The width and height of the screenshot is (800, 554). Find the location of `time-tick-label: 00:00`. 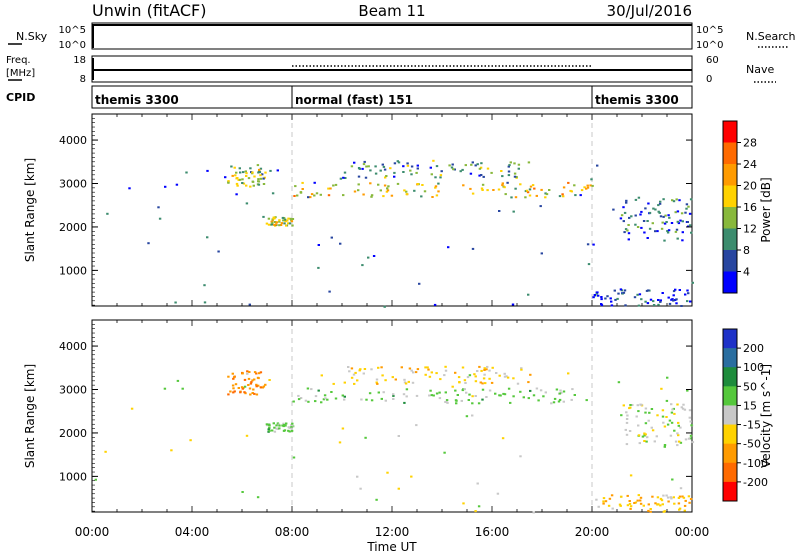

time-tick-label: 00:00 is located at coordinates (692, 532).